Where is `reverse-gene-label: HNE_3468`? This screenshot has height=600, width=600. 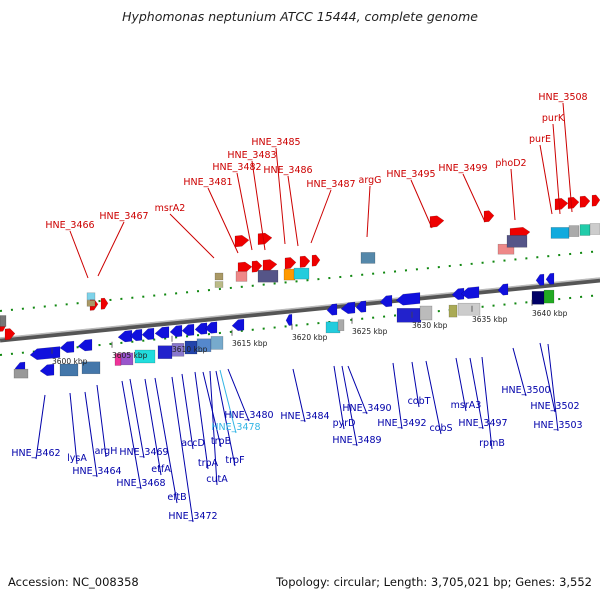 reverse-gene-label: HNE_3468 is located at coordinates (140, 483).